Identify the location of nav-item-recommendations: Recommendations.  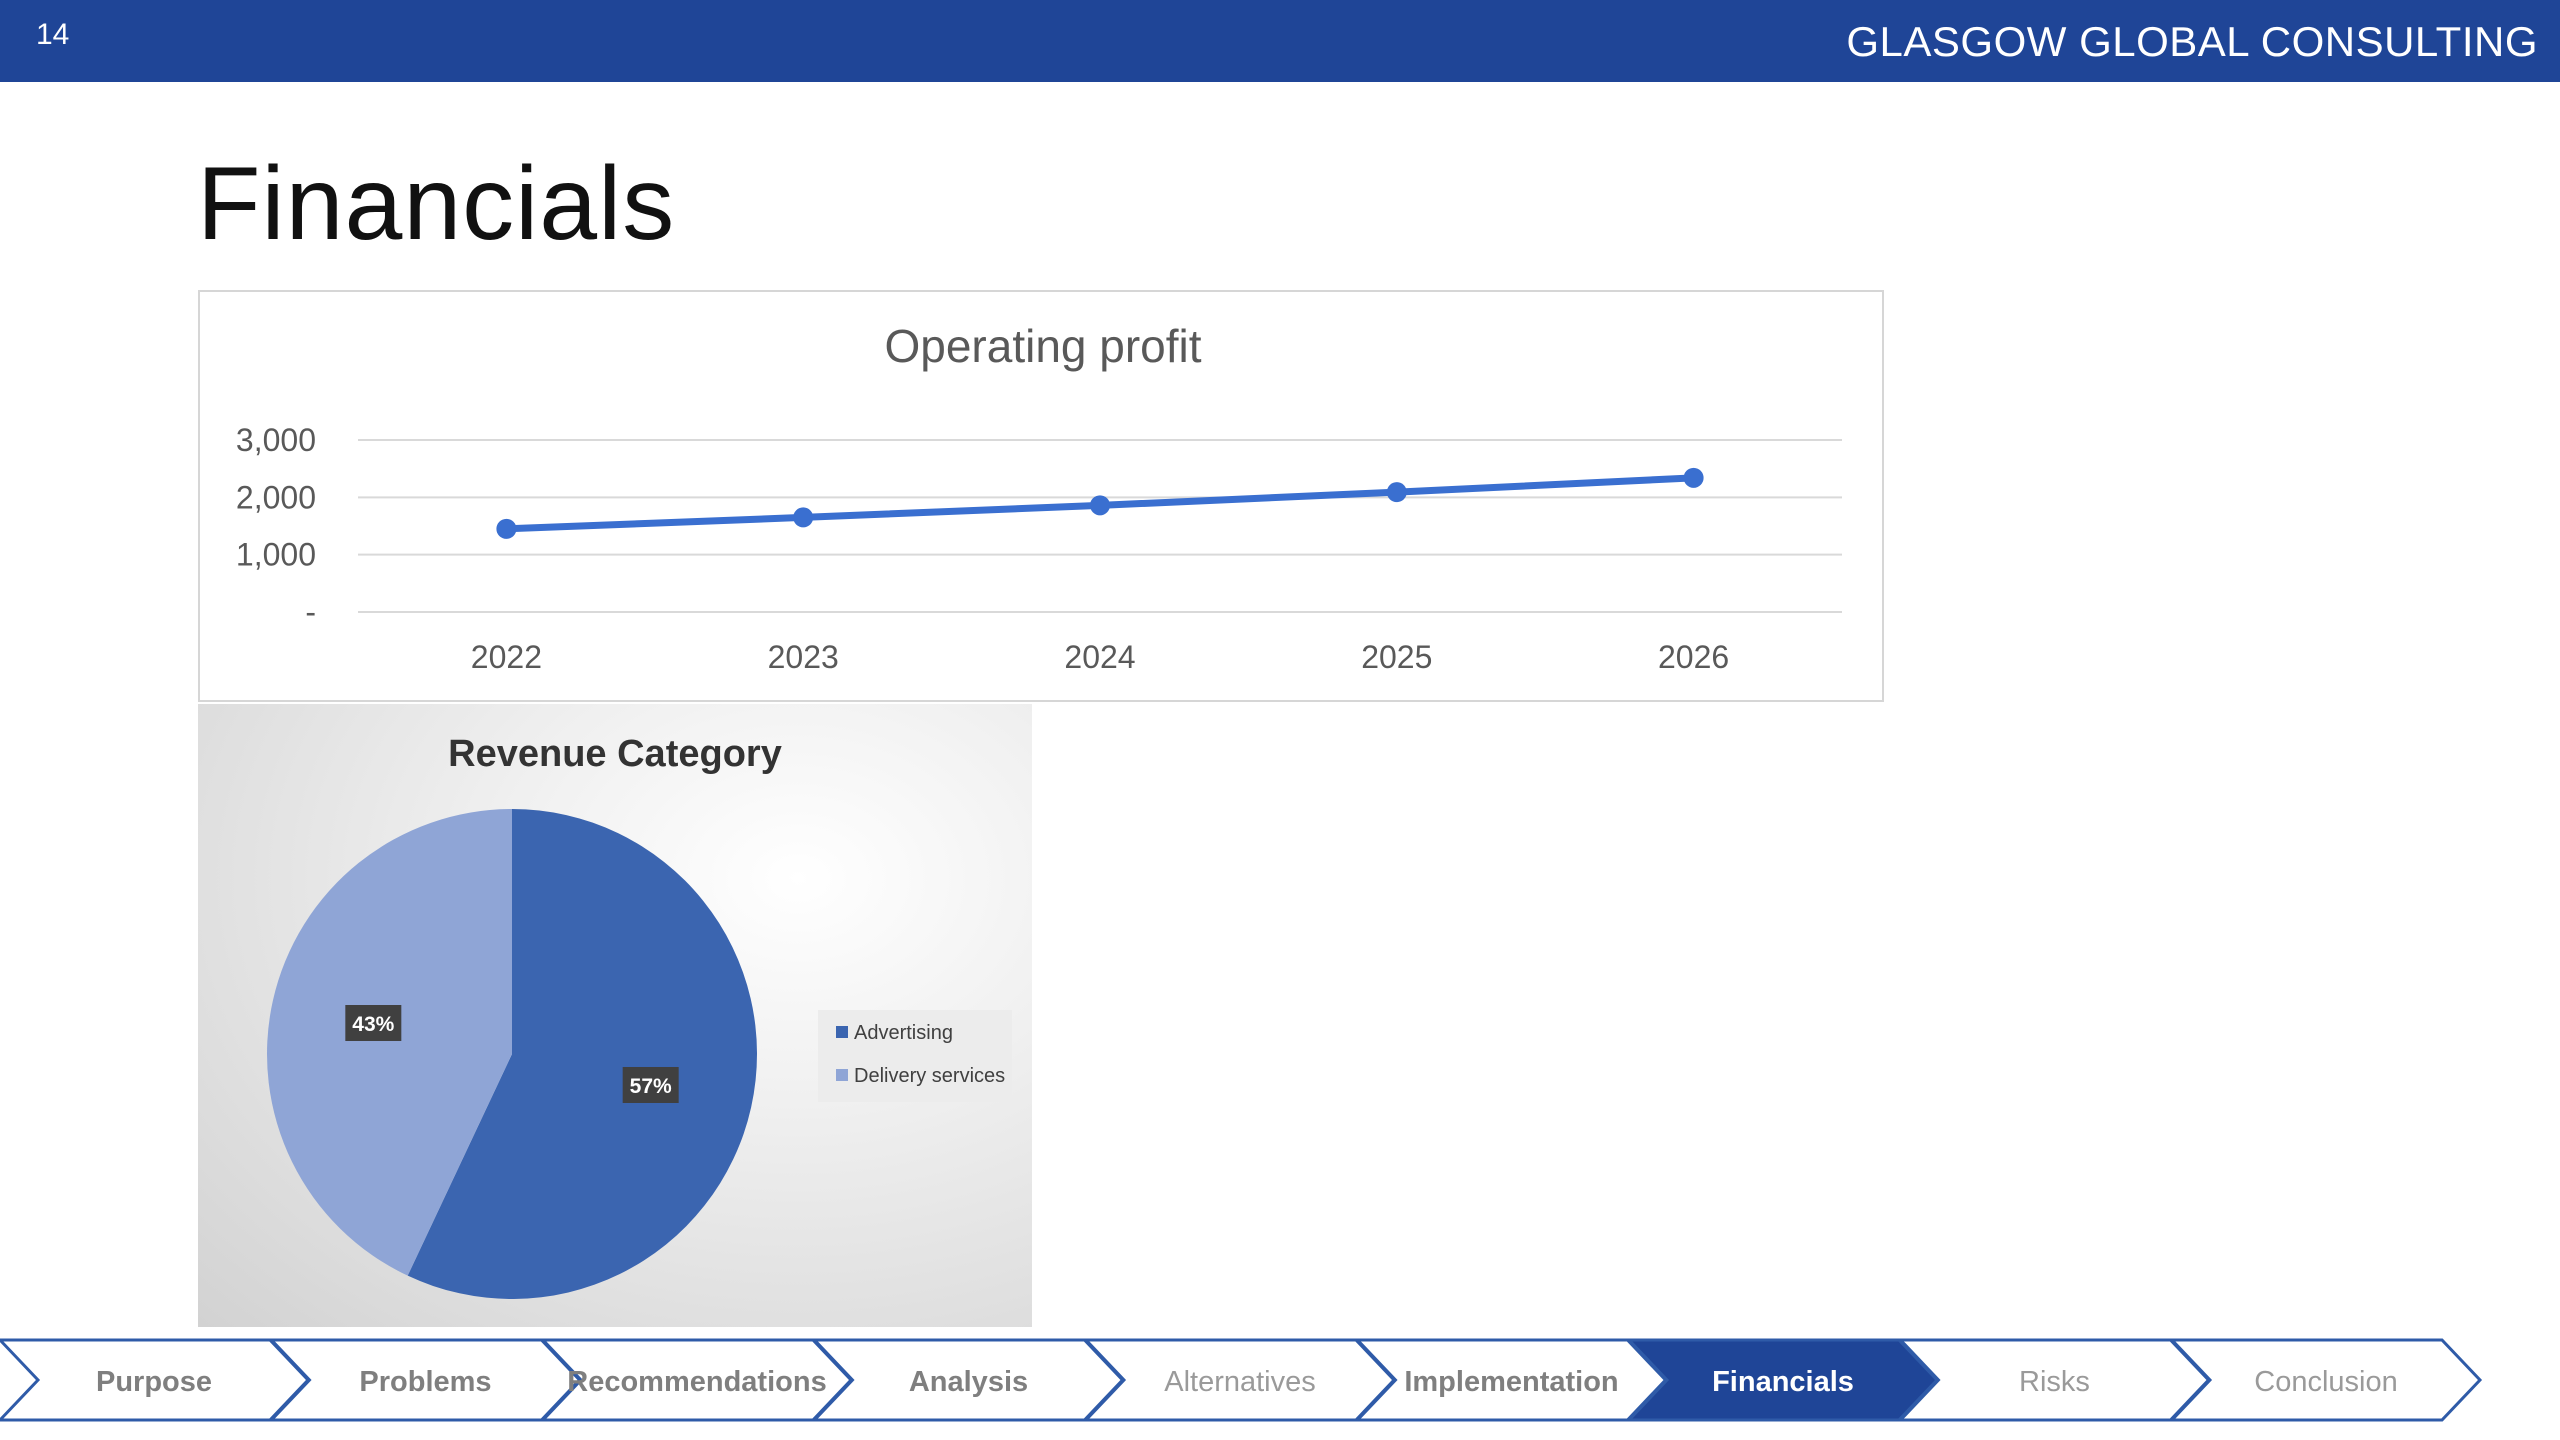
(696, 1380).